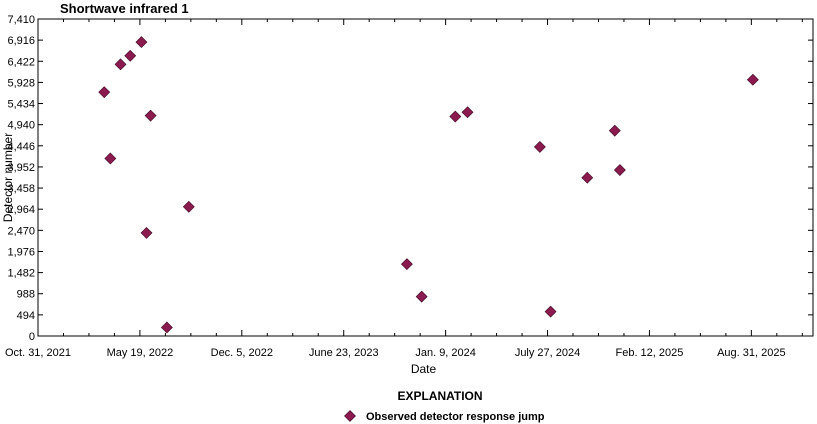 The height and width of the screenshot is (424, 817). Describe the element at coordinates (21, 210) in the screenshot. I see `y-tick-label: 2,964` at that location.